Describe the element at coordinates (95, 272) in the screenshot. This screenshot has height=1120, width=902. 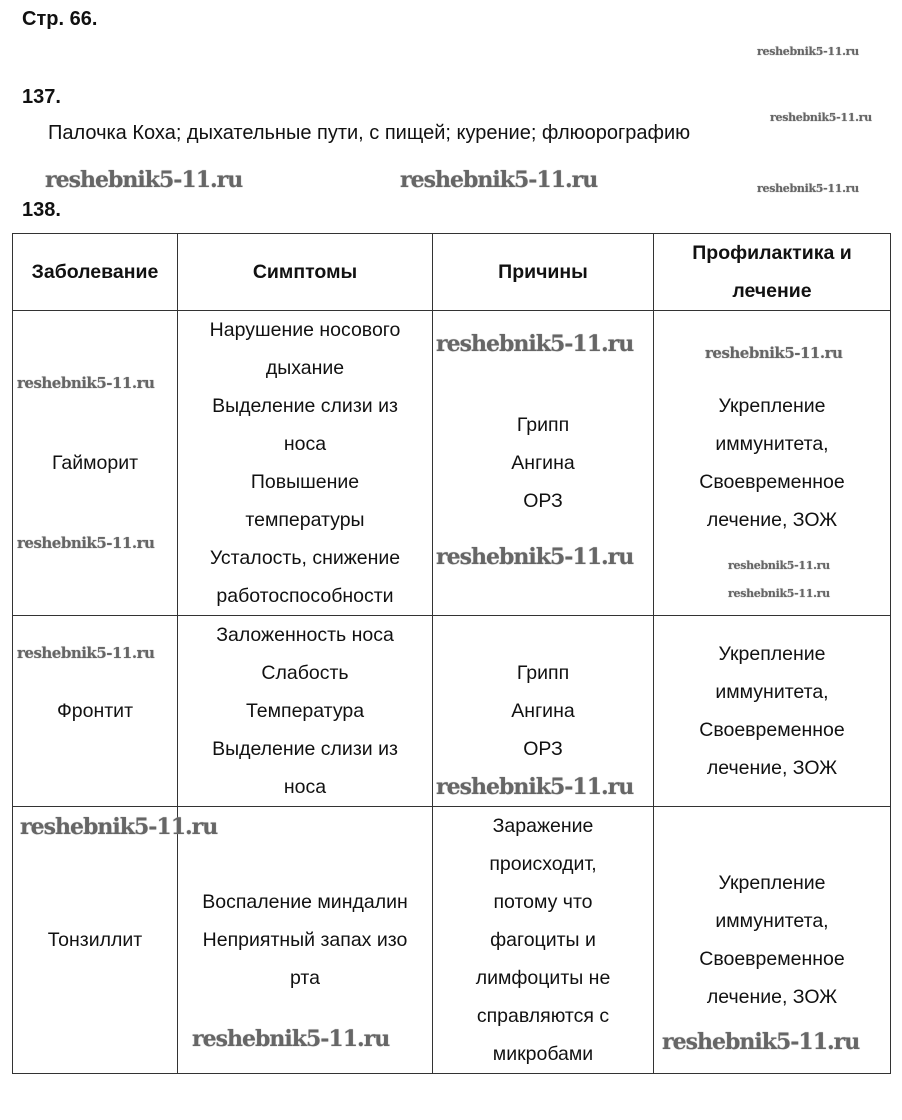
I see `header-disease: Заболевание` at that location.